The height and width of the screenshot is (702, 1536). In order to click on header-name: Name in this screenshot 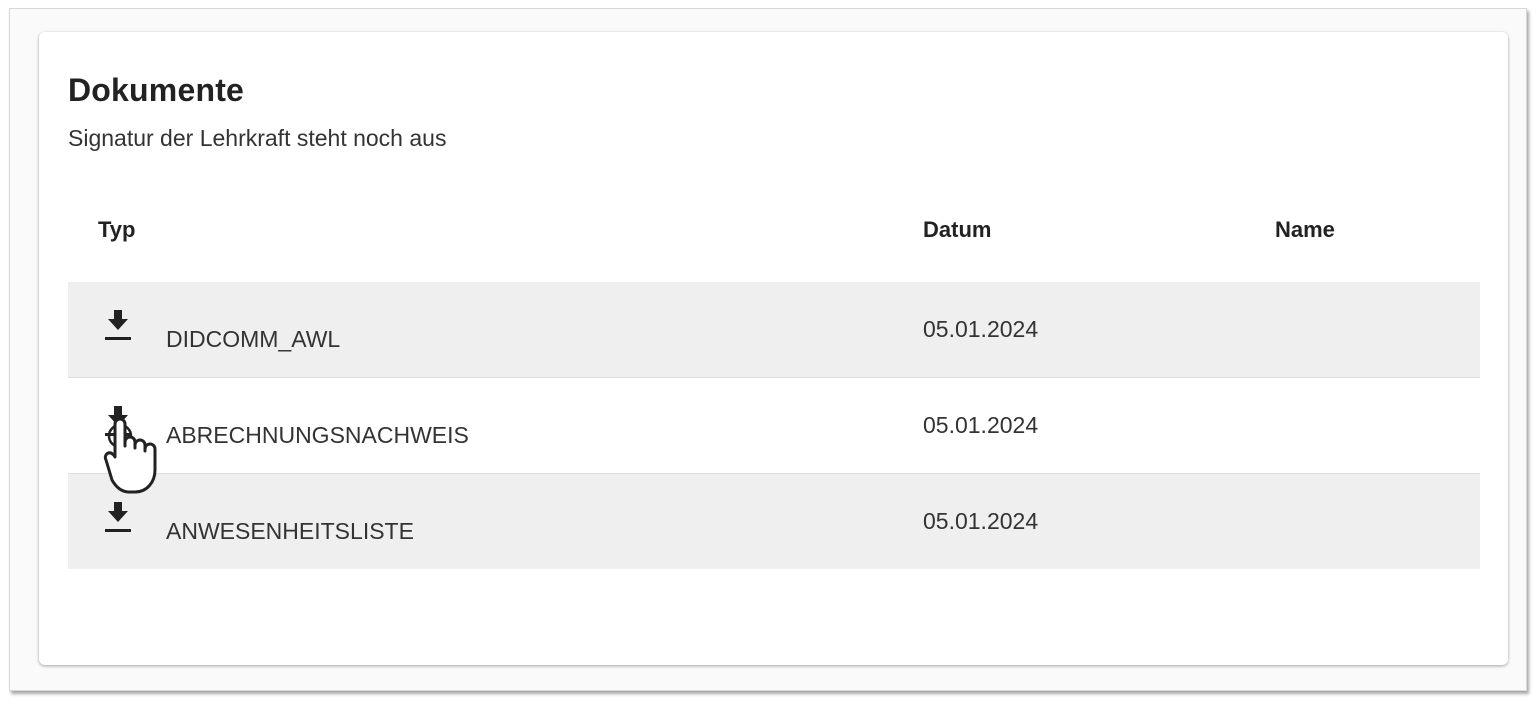, I will do `click(1305, 229)`.